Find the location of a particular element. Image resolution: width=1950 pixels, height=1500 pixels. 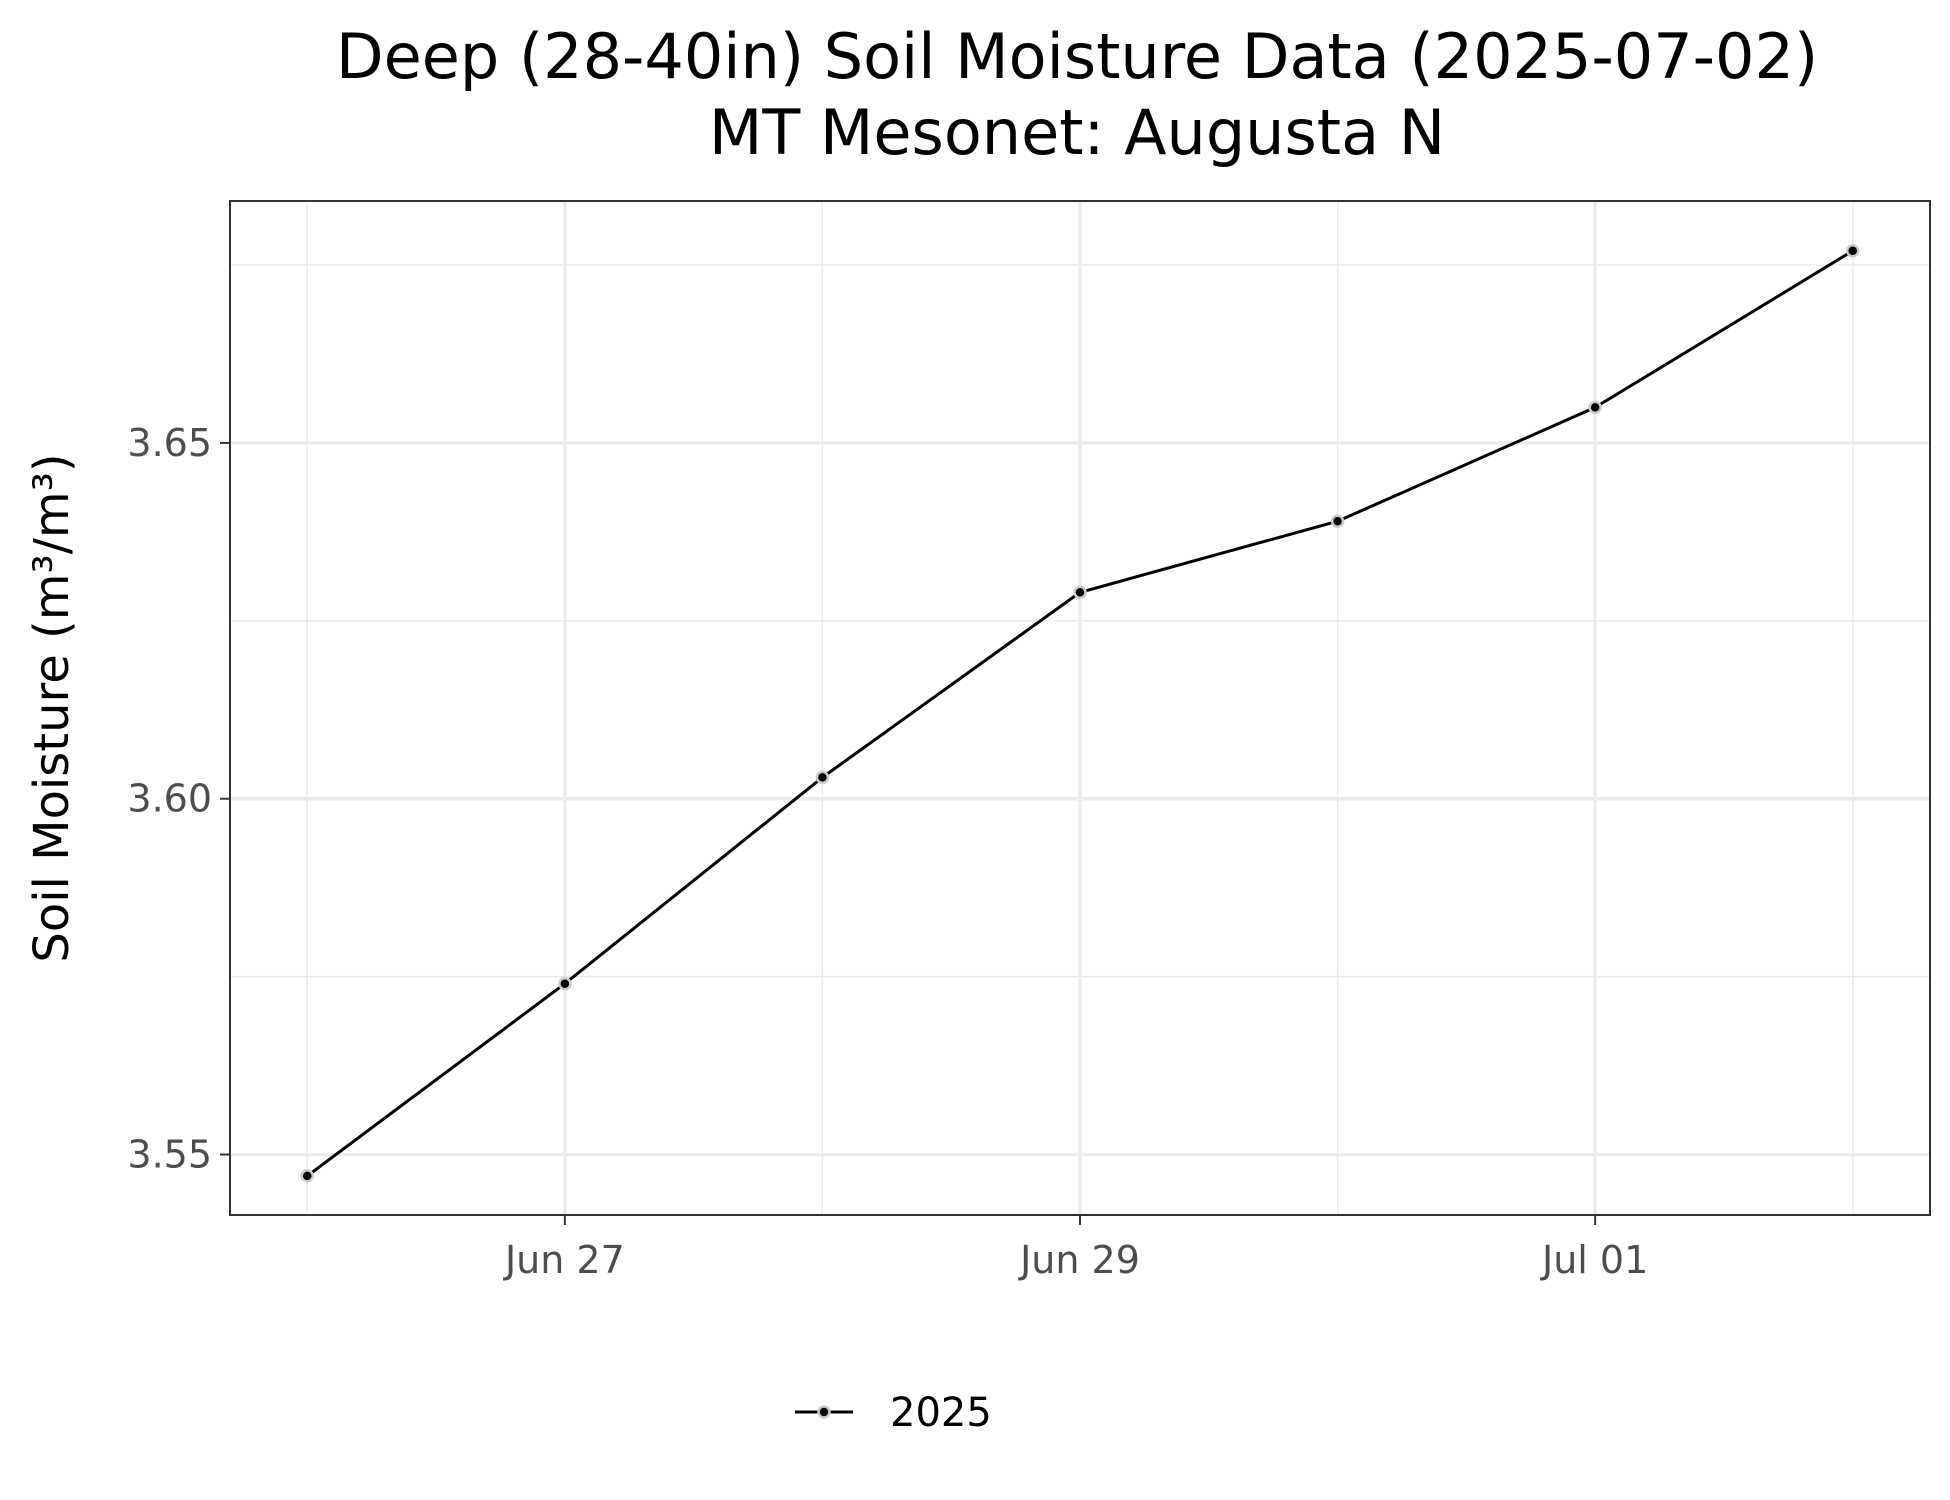

chart-subtitle: MT Mesonet: Augusta N is located at coordinates (1077, 132).